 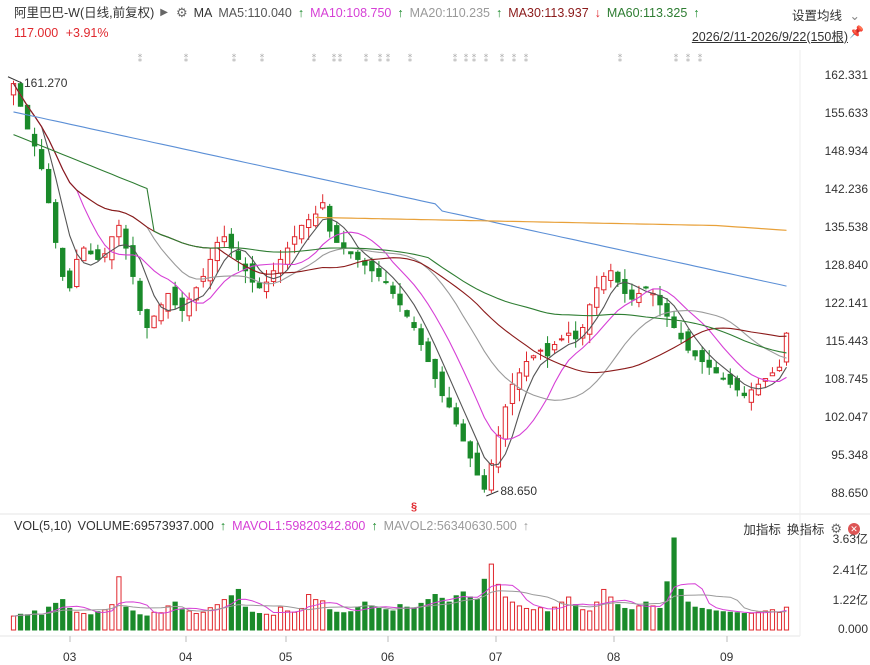 What do you see at coordinates (849, 455) in the screenshot?
I see `price-tick-label: 95.348` at bounding box center [849, 455].